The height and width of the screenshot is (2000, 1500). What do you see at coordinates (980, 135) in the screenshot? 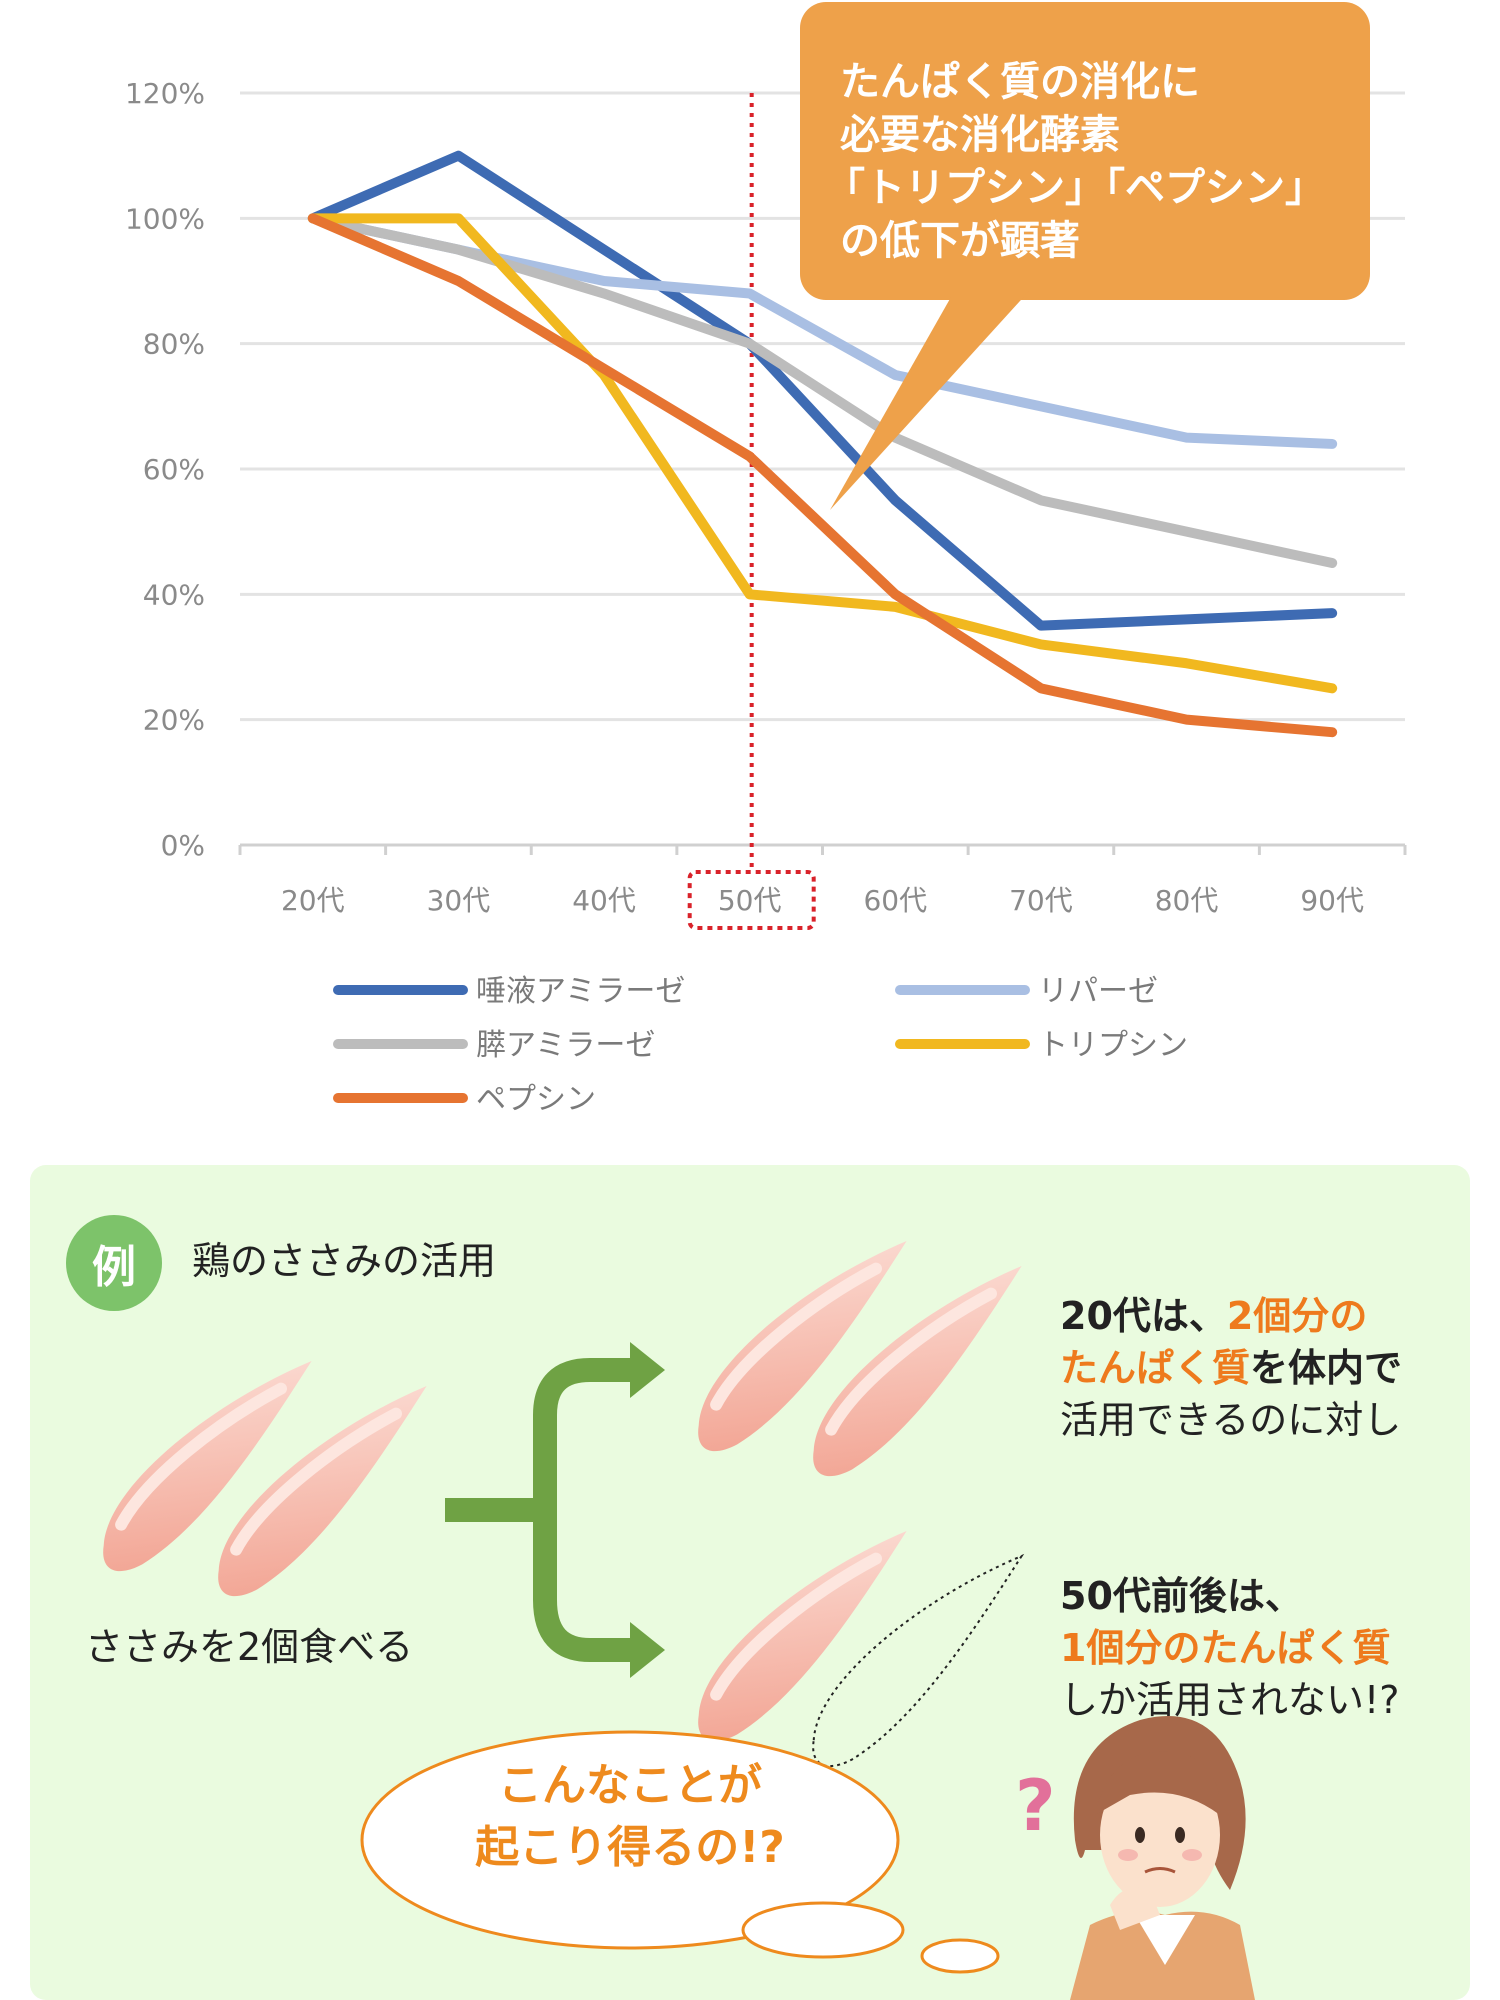
I see `callout-line-2: 必要な消化酵素` at bounding box center [980, 135].